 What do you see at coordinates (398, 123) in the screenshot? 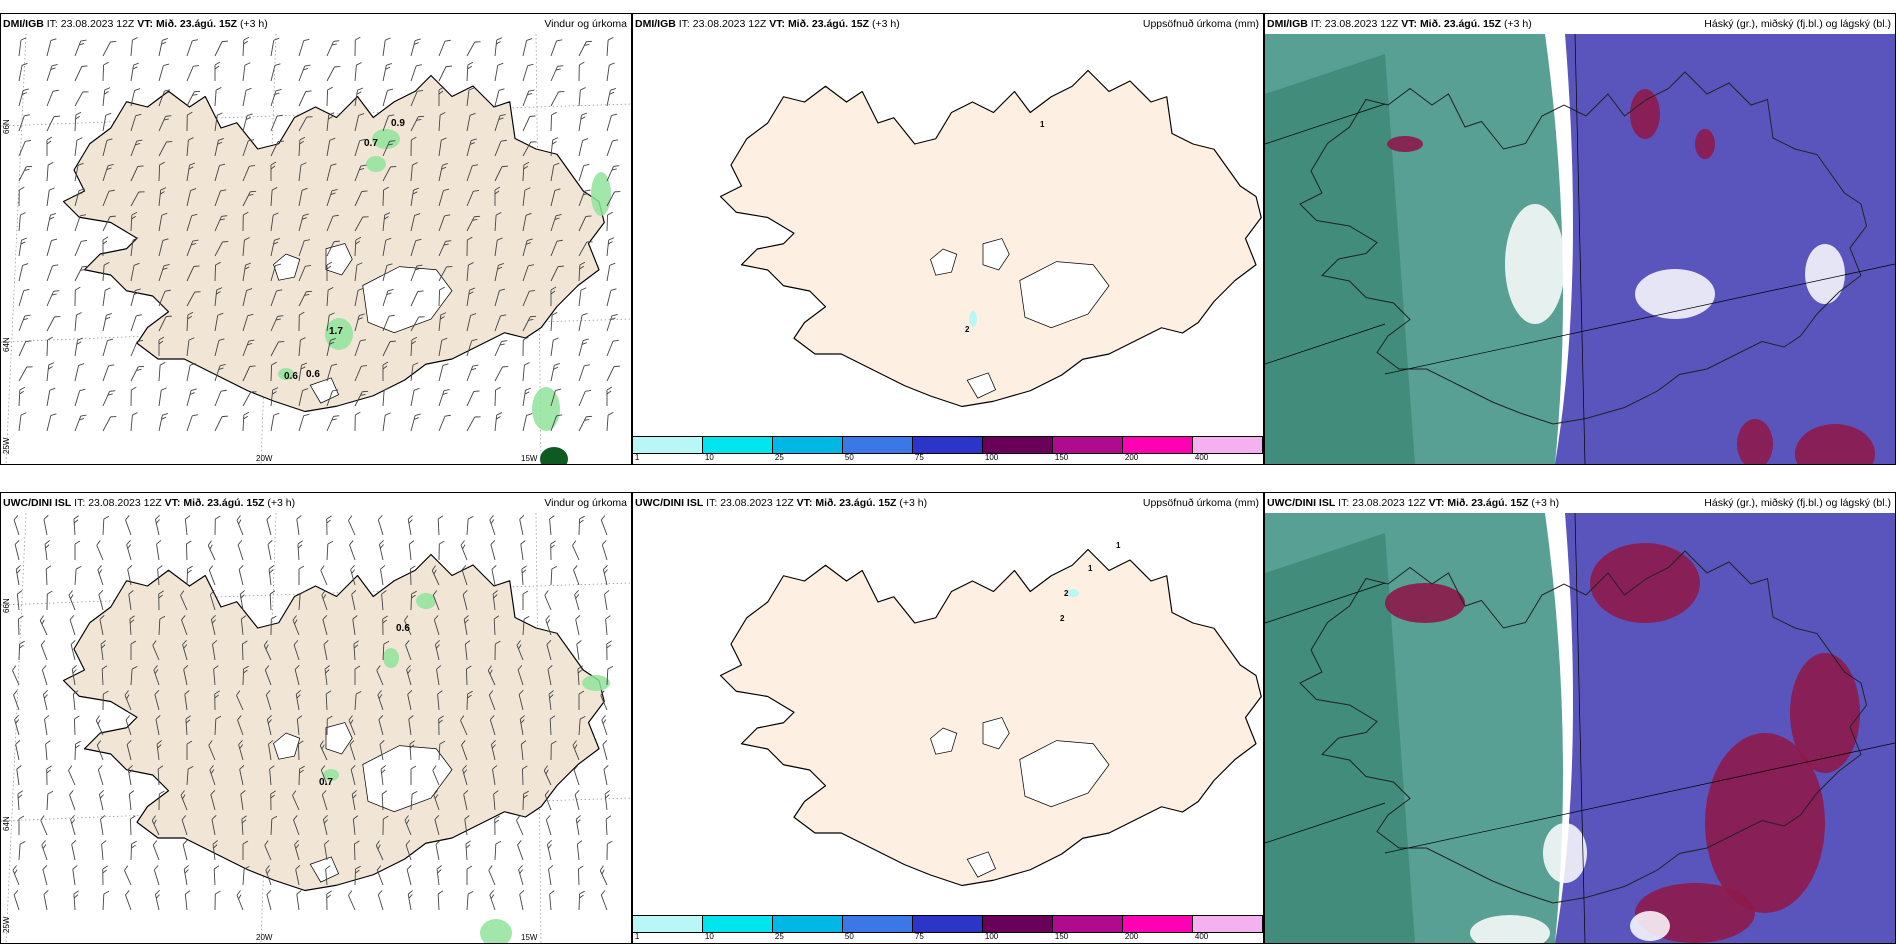
I see `precip-value-label: 0.9` at bounding box center [398, 123].